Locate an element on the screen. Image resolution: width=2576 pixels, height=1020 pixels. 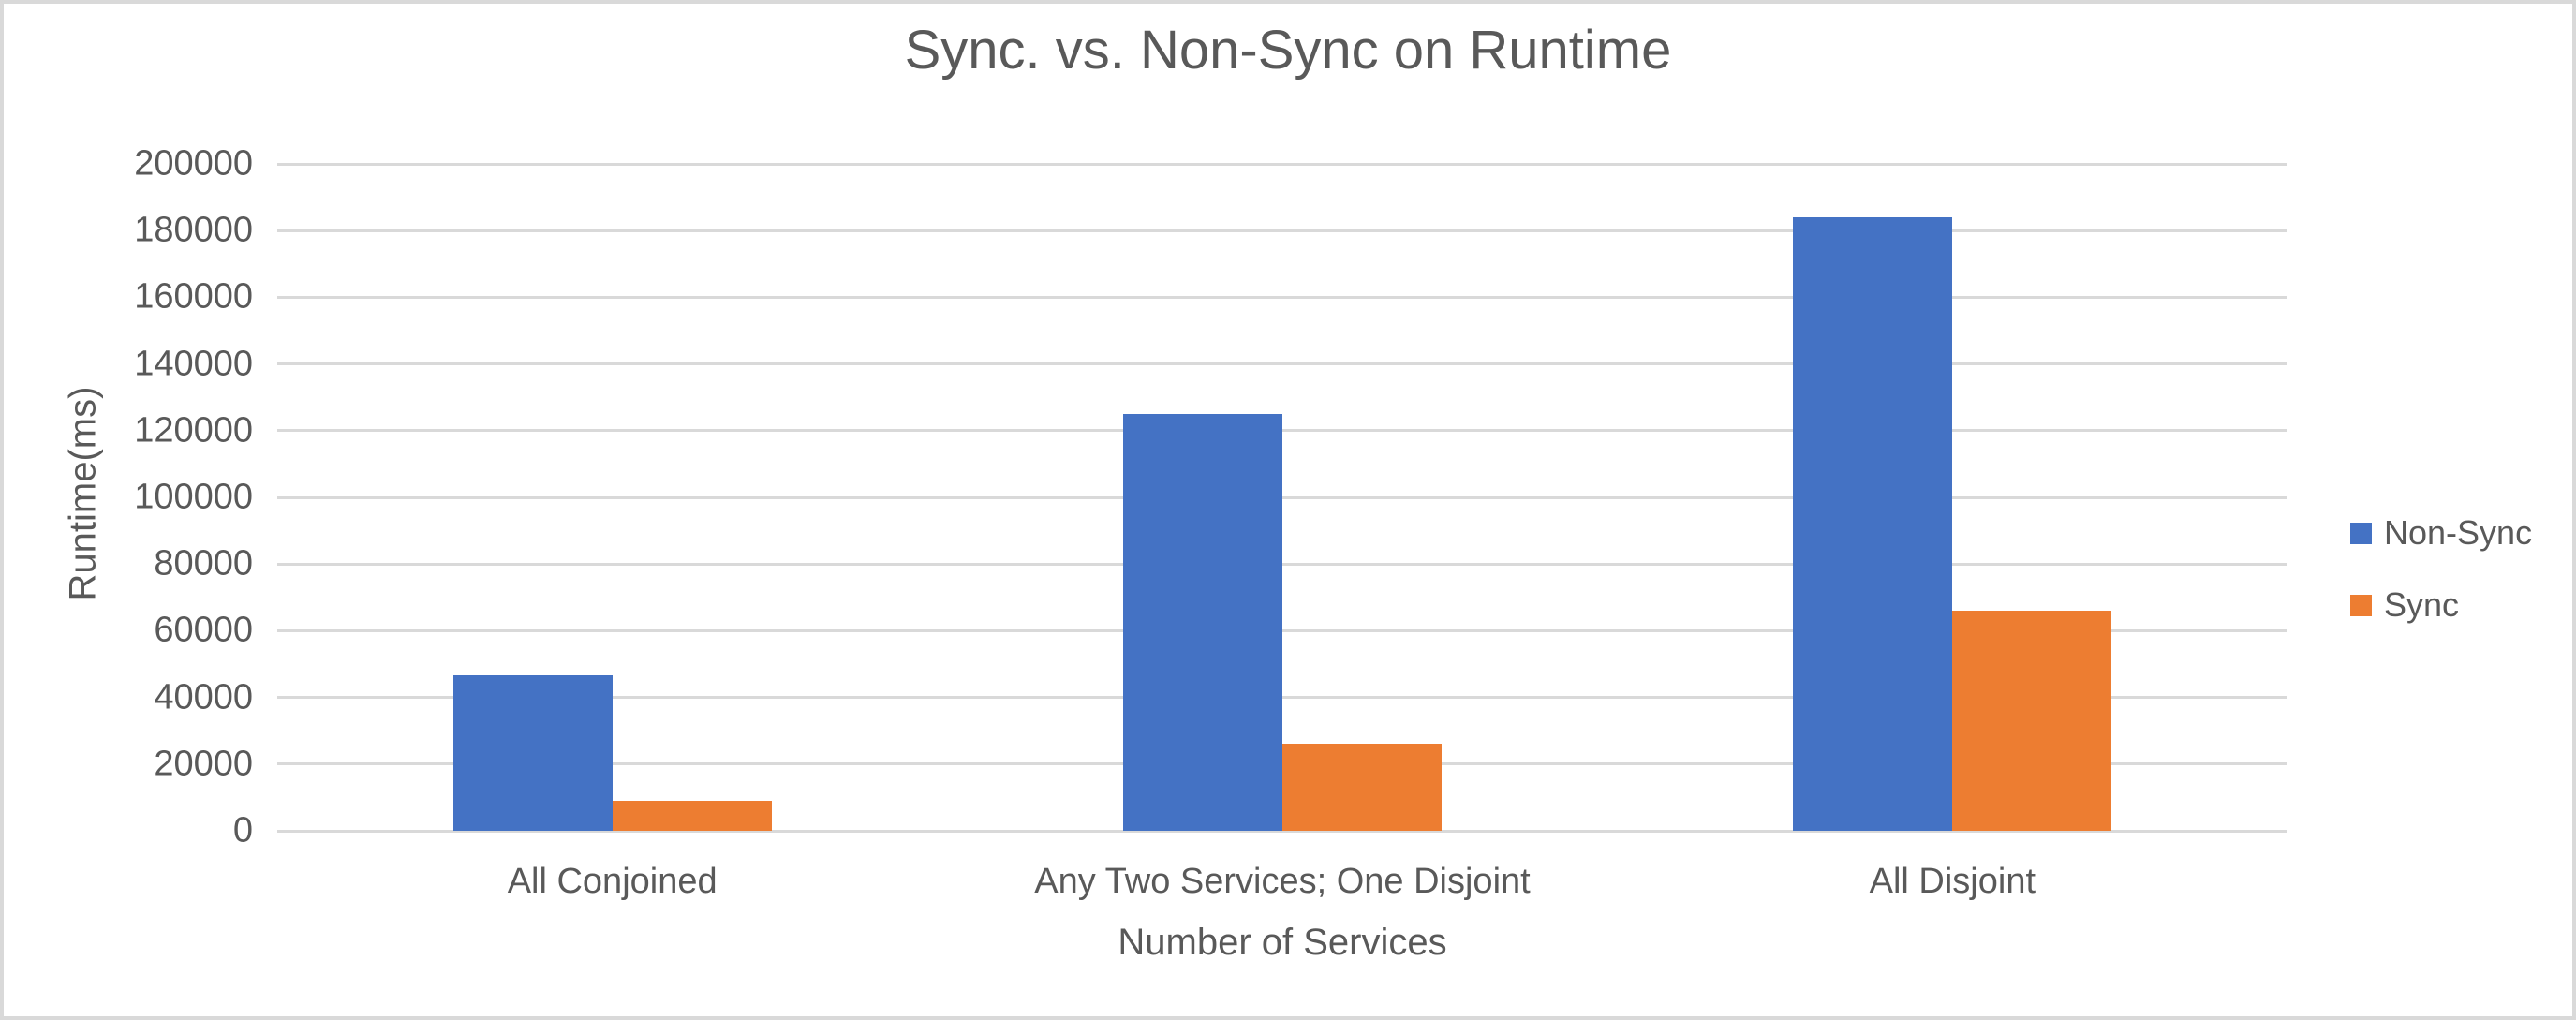
legend-swatch-icon-non-sync is located at coordinates (2361, 533).